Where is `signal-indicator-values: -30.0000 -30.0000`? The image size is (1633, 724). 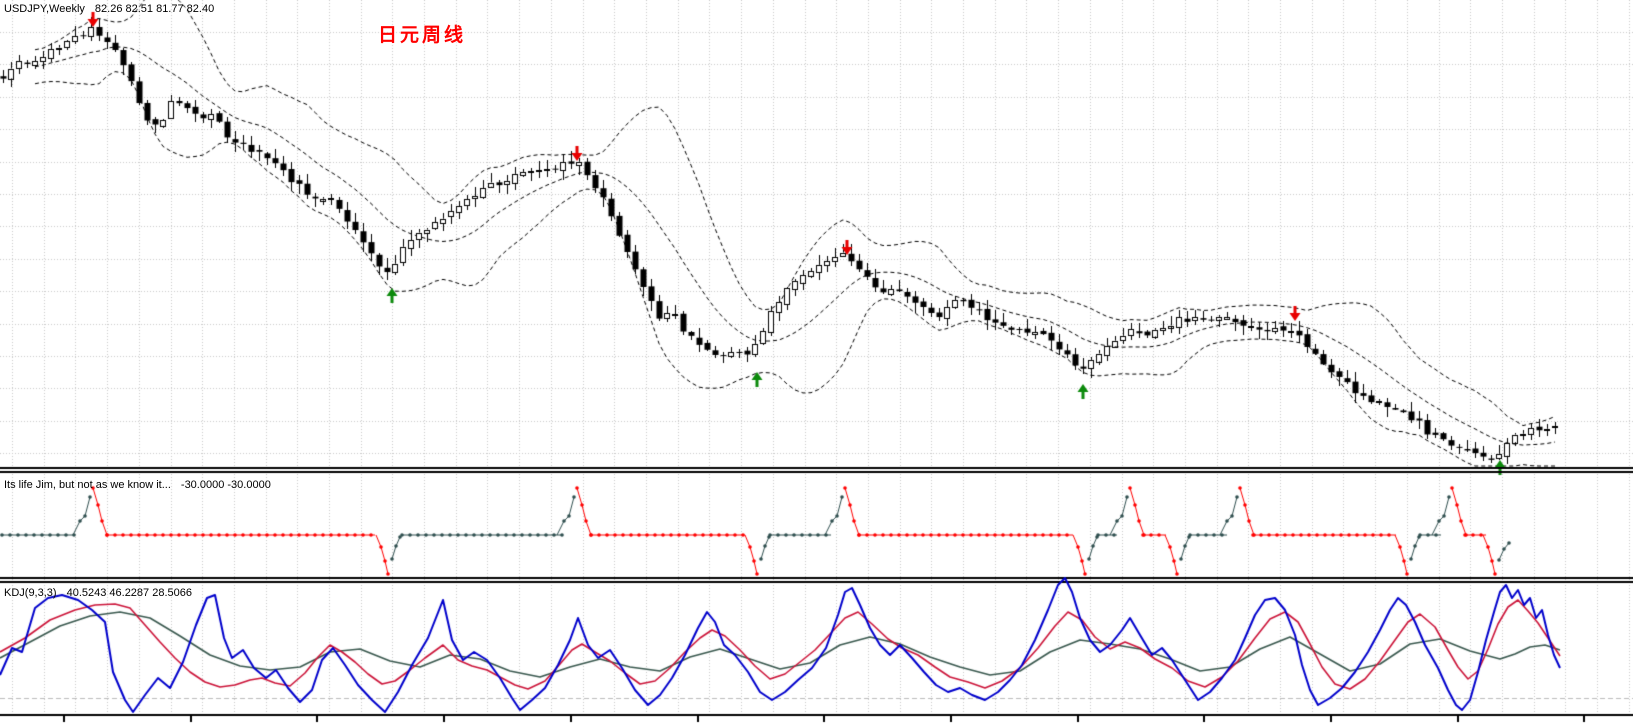 signal-indicator-values: -30.0000 -30.0000 is located at coordinates (225, 485).